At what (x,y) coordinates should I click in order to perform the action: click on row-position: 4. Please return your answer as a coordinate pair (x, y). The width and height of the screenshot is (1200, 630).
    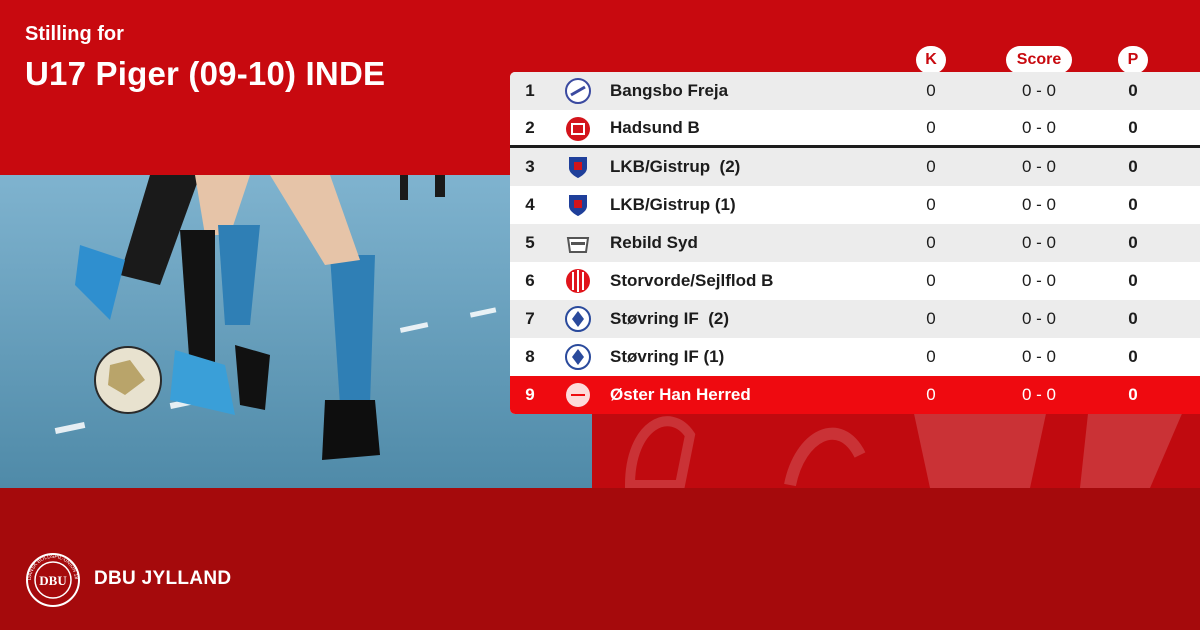
    Looking at the image, I should click on (530, 204).